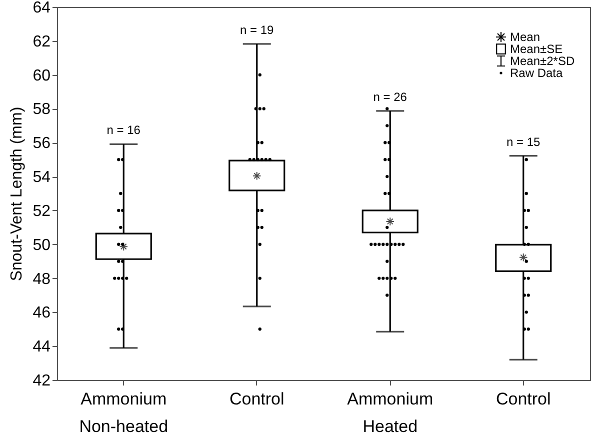 The image size is (597, 435). Describe the element at coordinates (41, 245) in the screenshot. I see `y-tick-label: 50` at that location.